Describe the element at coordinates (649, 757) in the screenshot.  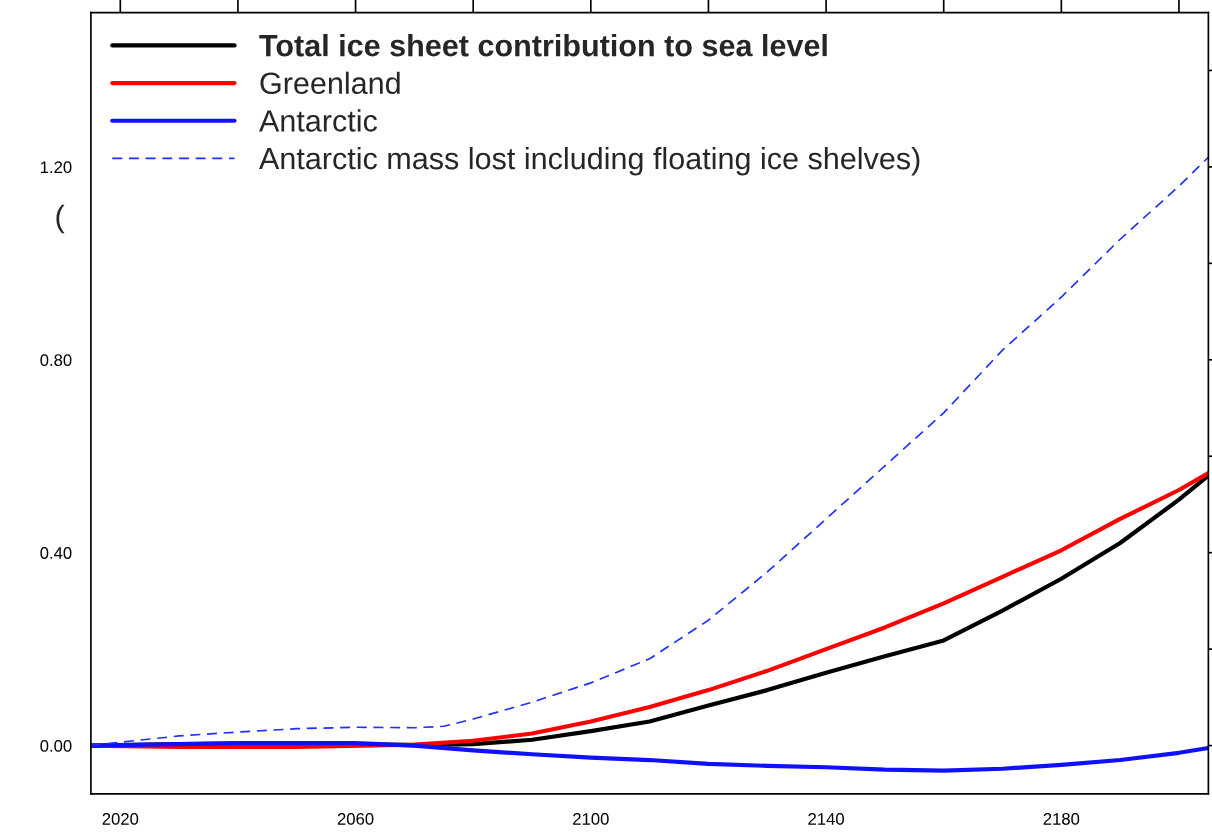
I see `line-series` at that location.